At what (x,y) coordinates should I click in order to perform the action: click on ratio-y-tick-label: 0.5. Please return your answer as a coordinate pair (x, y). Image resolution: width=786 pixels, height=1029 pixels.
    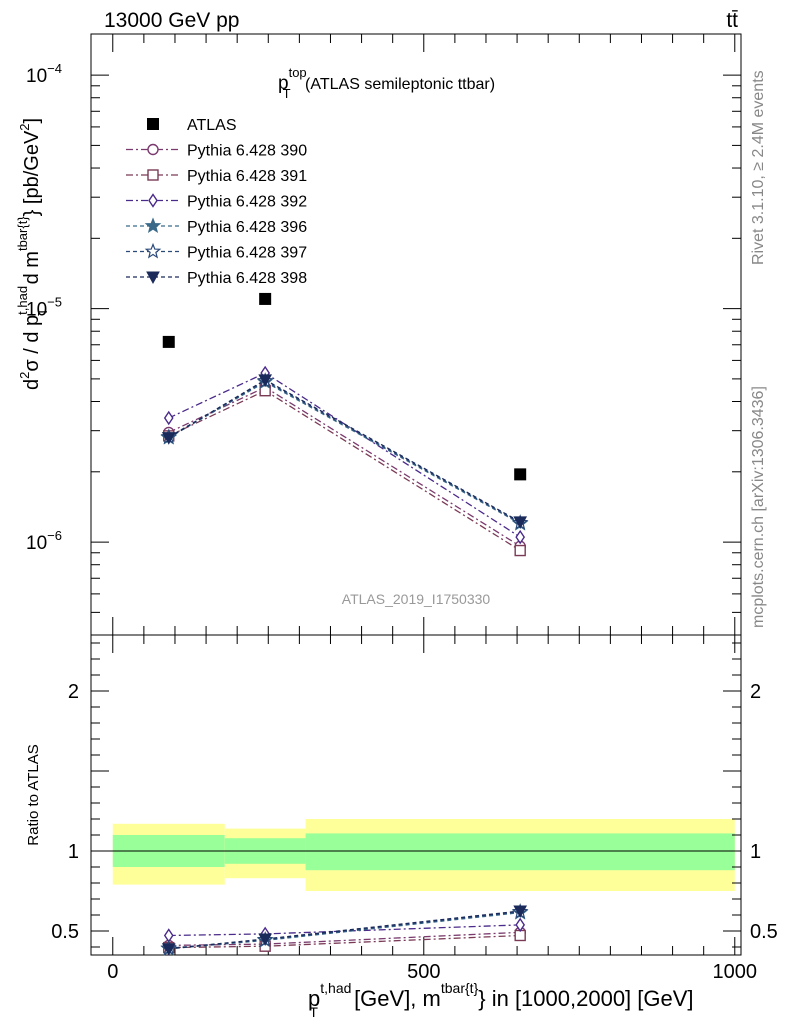
    Looking at the image, I should click on (65, 932).